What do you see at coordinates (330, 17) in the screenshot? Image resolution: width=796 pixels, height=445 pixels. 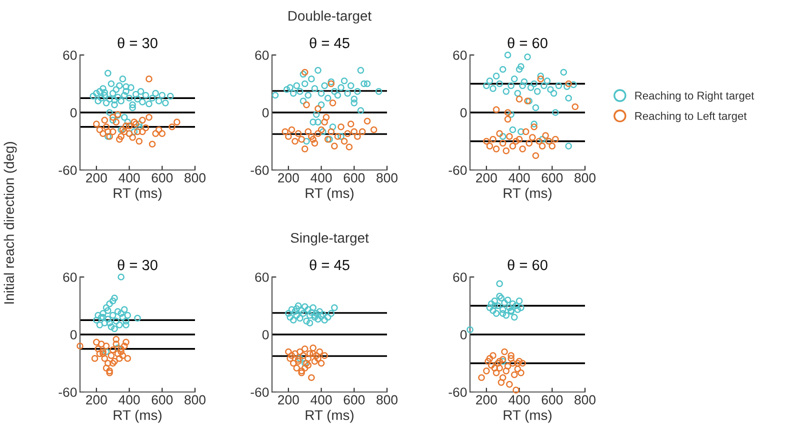 I see `chart-subtitle: Double-target` at bounding box center [330, 17].